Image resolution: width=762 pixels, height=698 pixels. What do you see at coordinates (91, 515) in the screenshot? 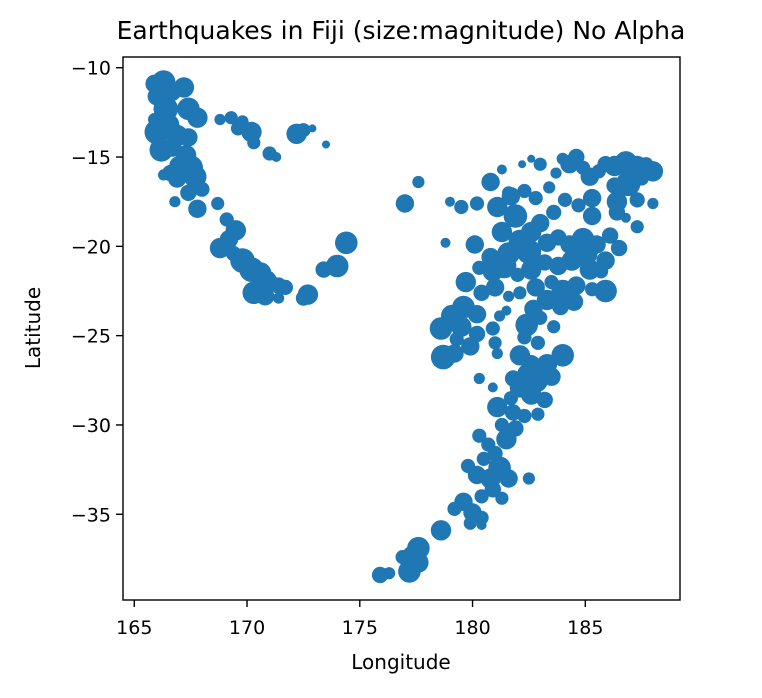
I see `y-tick-label: −35` at bounding box center [91, 515].